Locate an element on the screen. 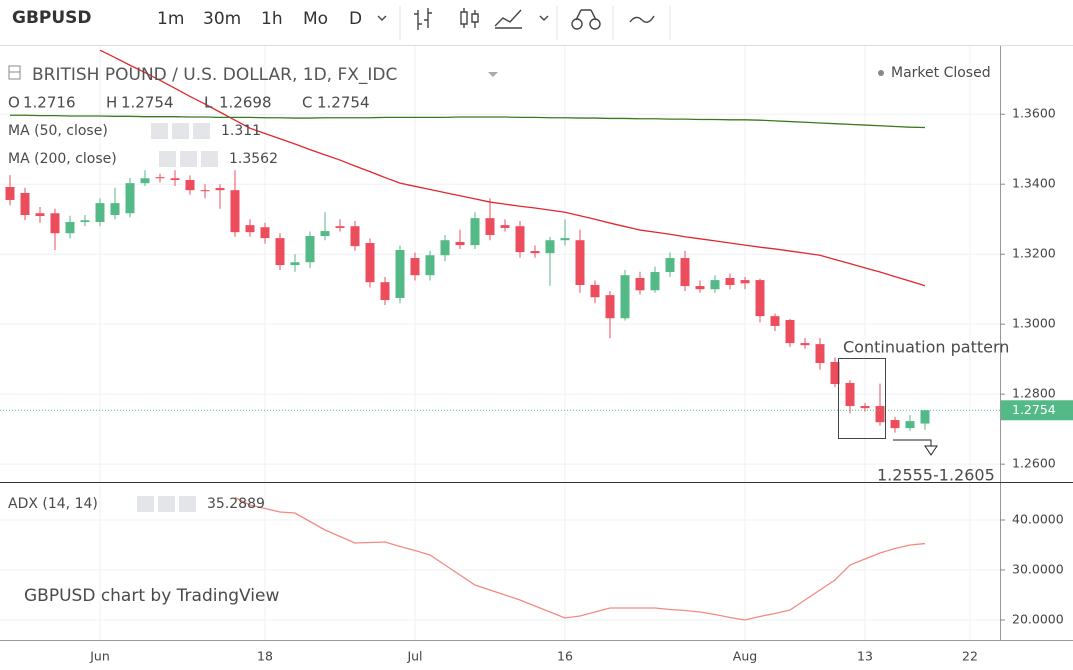  y-tick-label: 1.3600 is located at coordinates (1034, 113).